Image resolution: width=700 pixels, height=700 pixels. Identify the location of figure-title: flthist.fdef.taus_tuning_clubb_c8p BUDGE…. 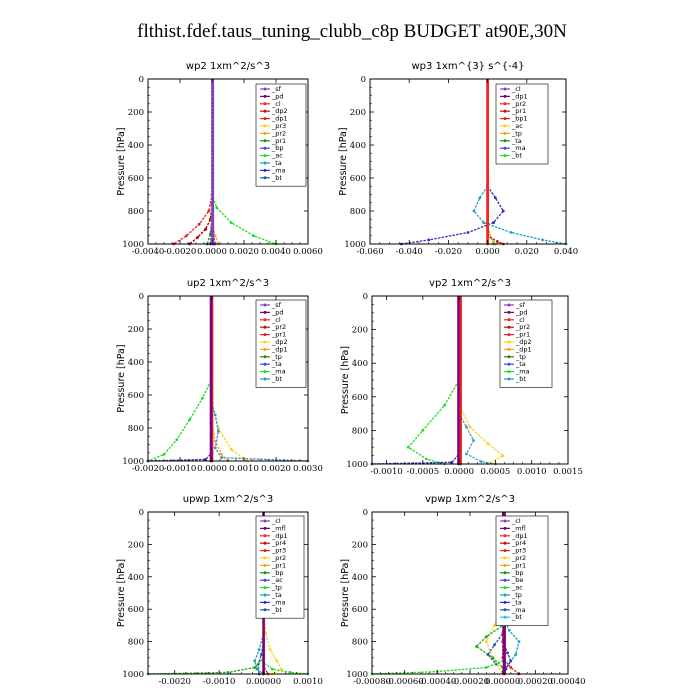
(352, 31).